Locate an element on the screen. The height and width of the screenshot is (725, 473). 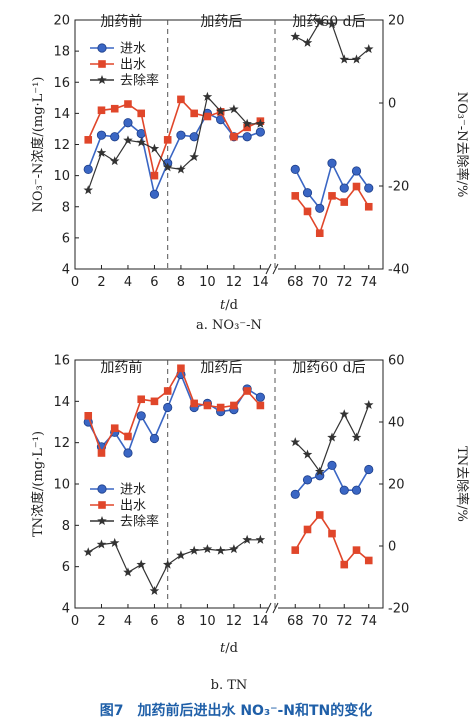
y-tick-label: 16 is located at coordinates (61, 361).